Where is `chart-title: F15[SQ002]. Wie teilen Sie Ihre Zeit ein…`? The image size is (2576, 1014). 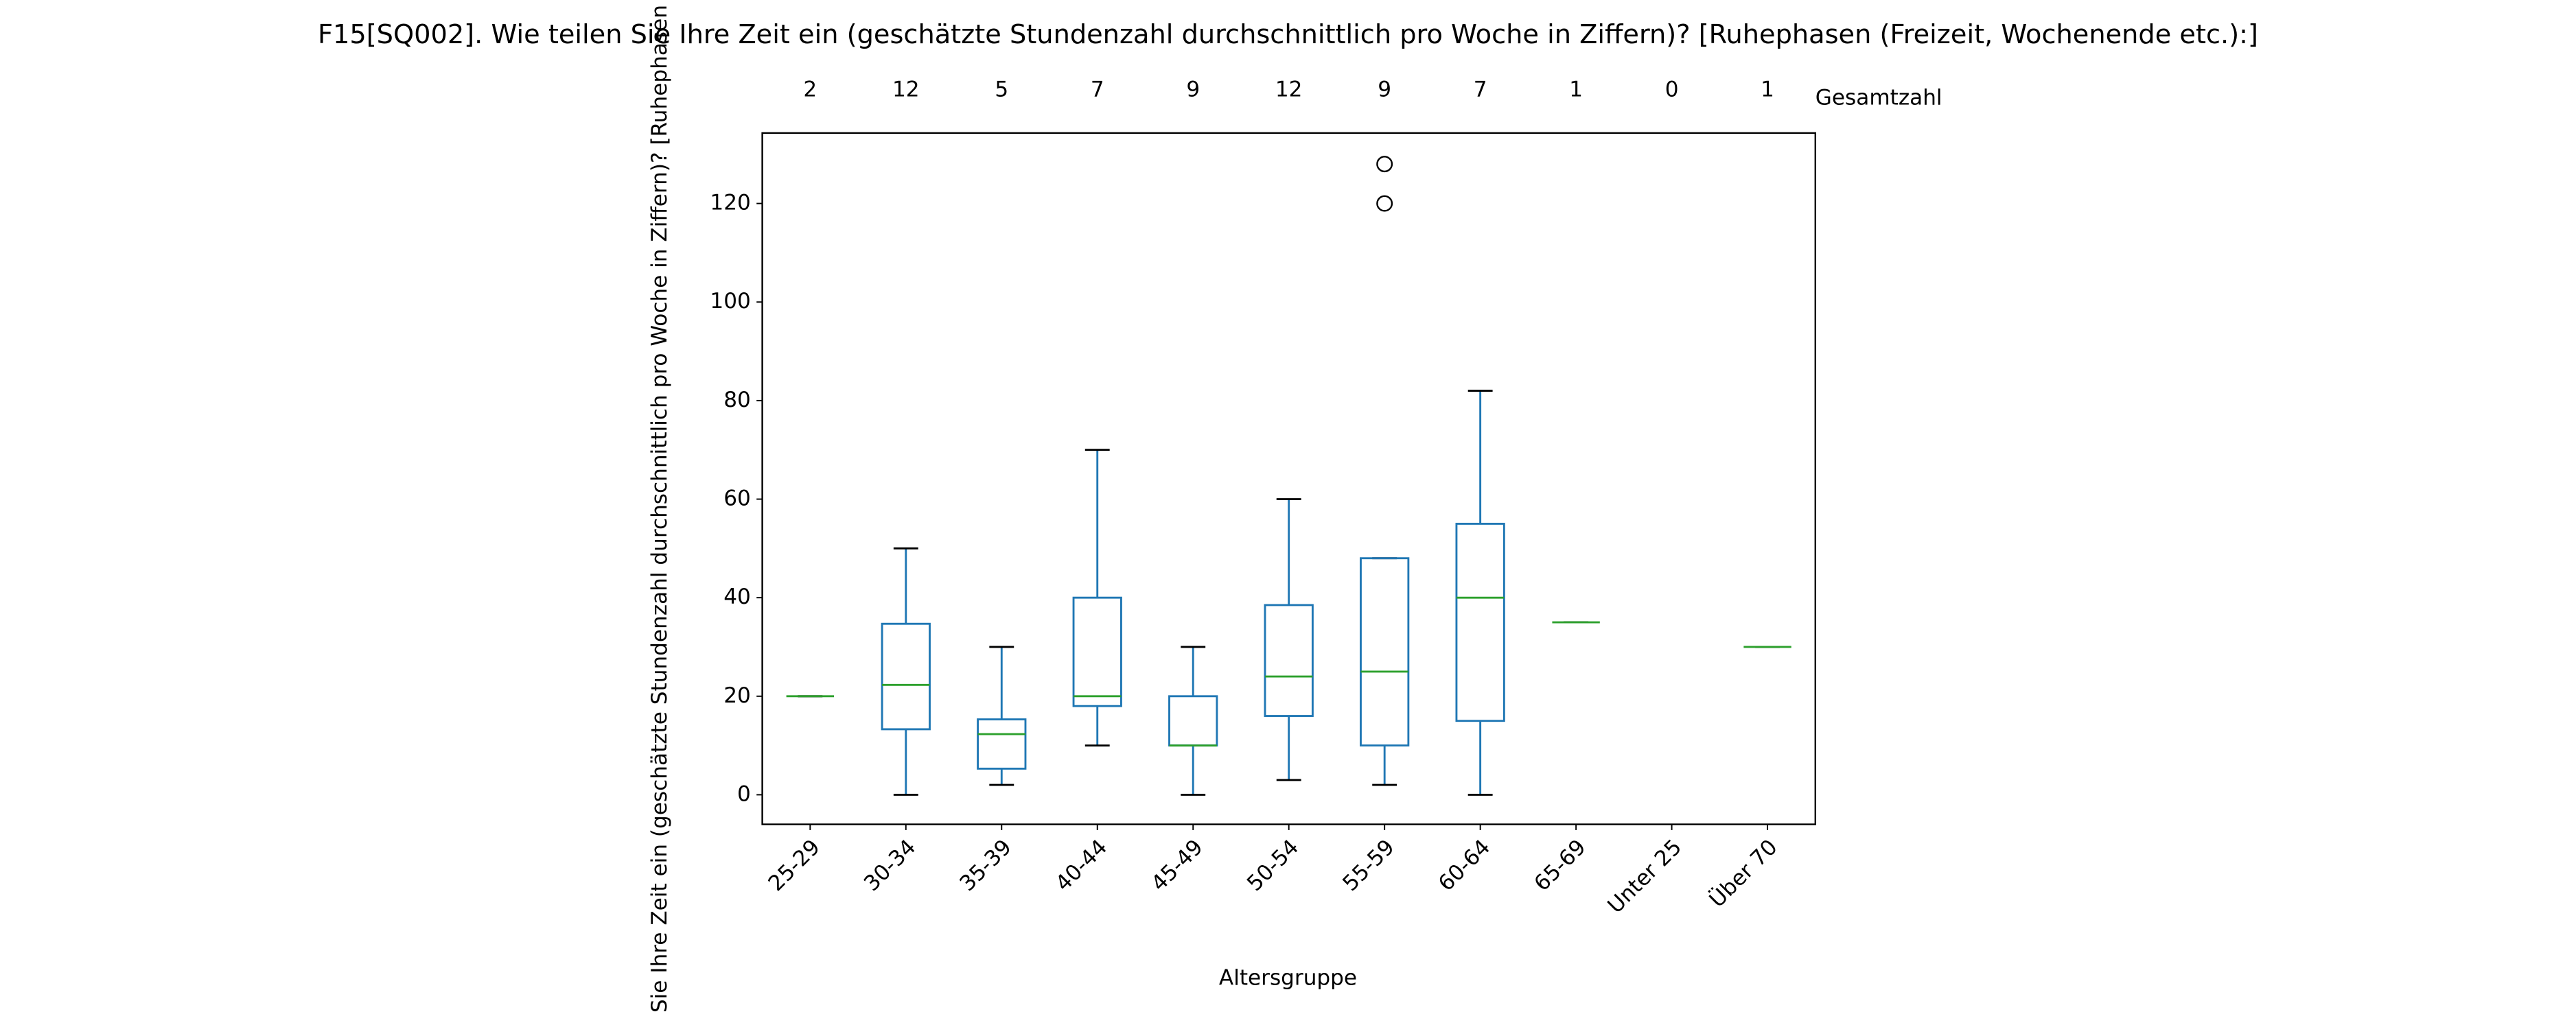 chart-title: F15[SQ002]. Wie teilen Sie Ihre Zeit ein… is located at coordinates (1288, 34).